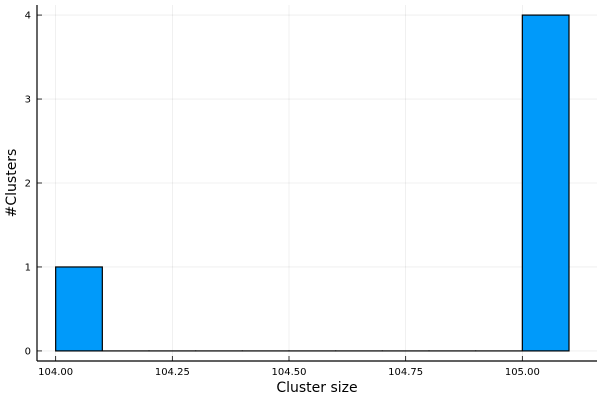 Image resolution: width=600 pixels, height=400 pixels. What do you see at coordinates (522, 372) in the screenshot?
I see `x-tick-label: 105.00` at bounding box center [522, 372].